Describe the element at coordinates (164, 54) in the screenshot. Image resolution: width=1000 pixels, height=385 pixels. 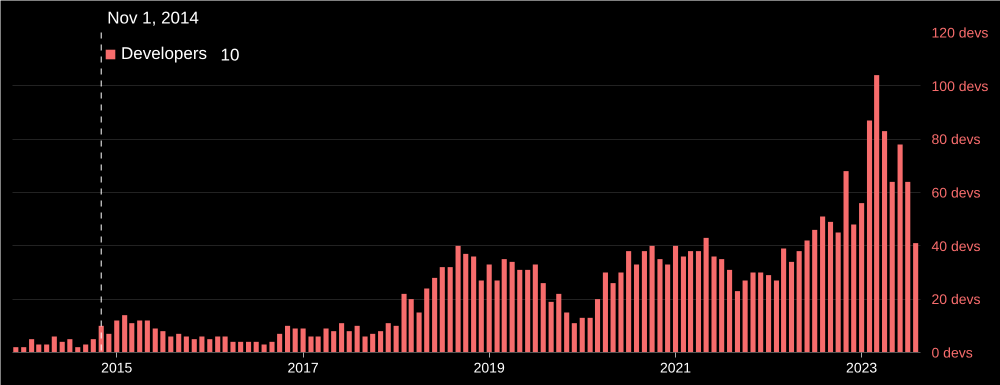
I see `legend-label: Developers` at that location.